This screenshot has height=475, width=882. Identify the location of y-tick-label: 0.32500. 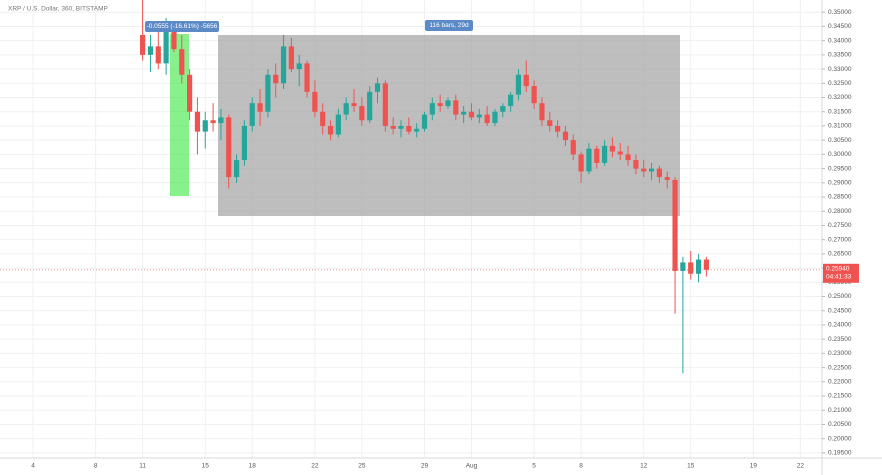
(840, 83).